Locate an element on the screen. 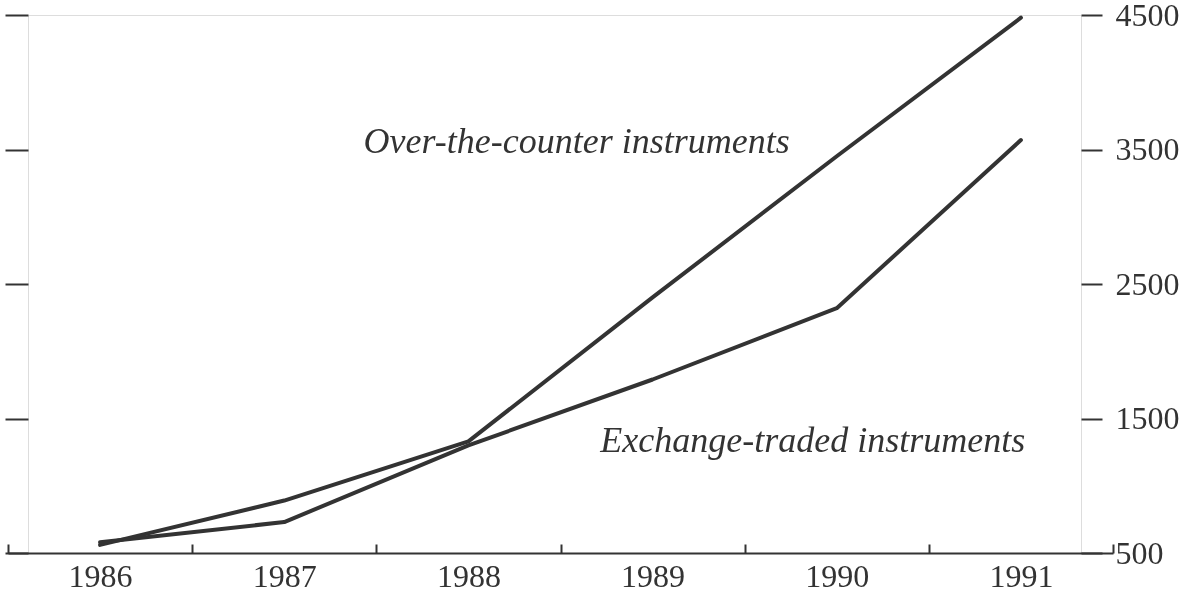  y-tick-label: 4500 is located at coordinates (1147, 16).